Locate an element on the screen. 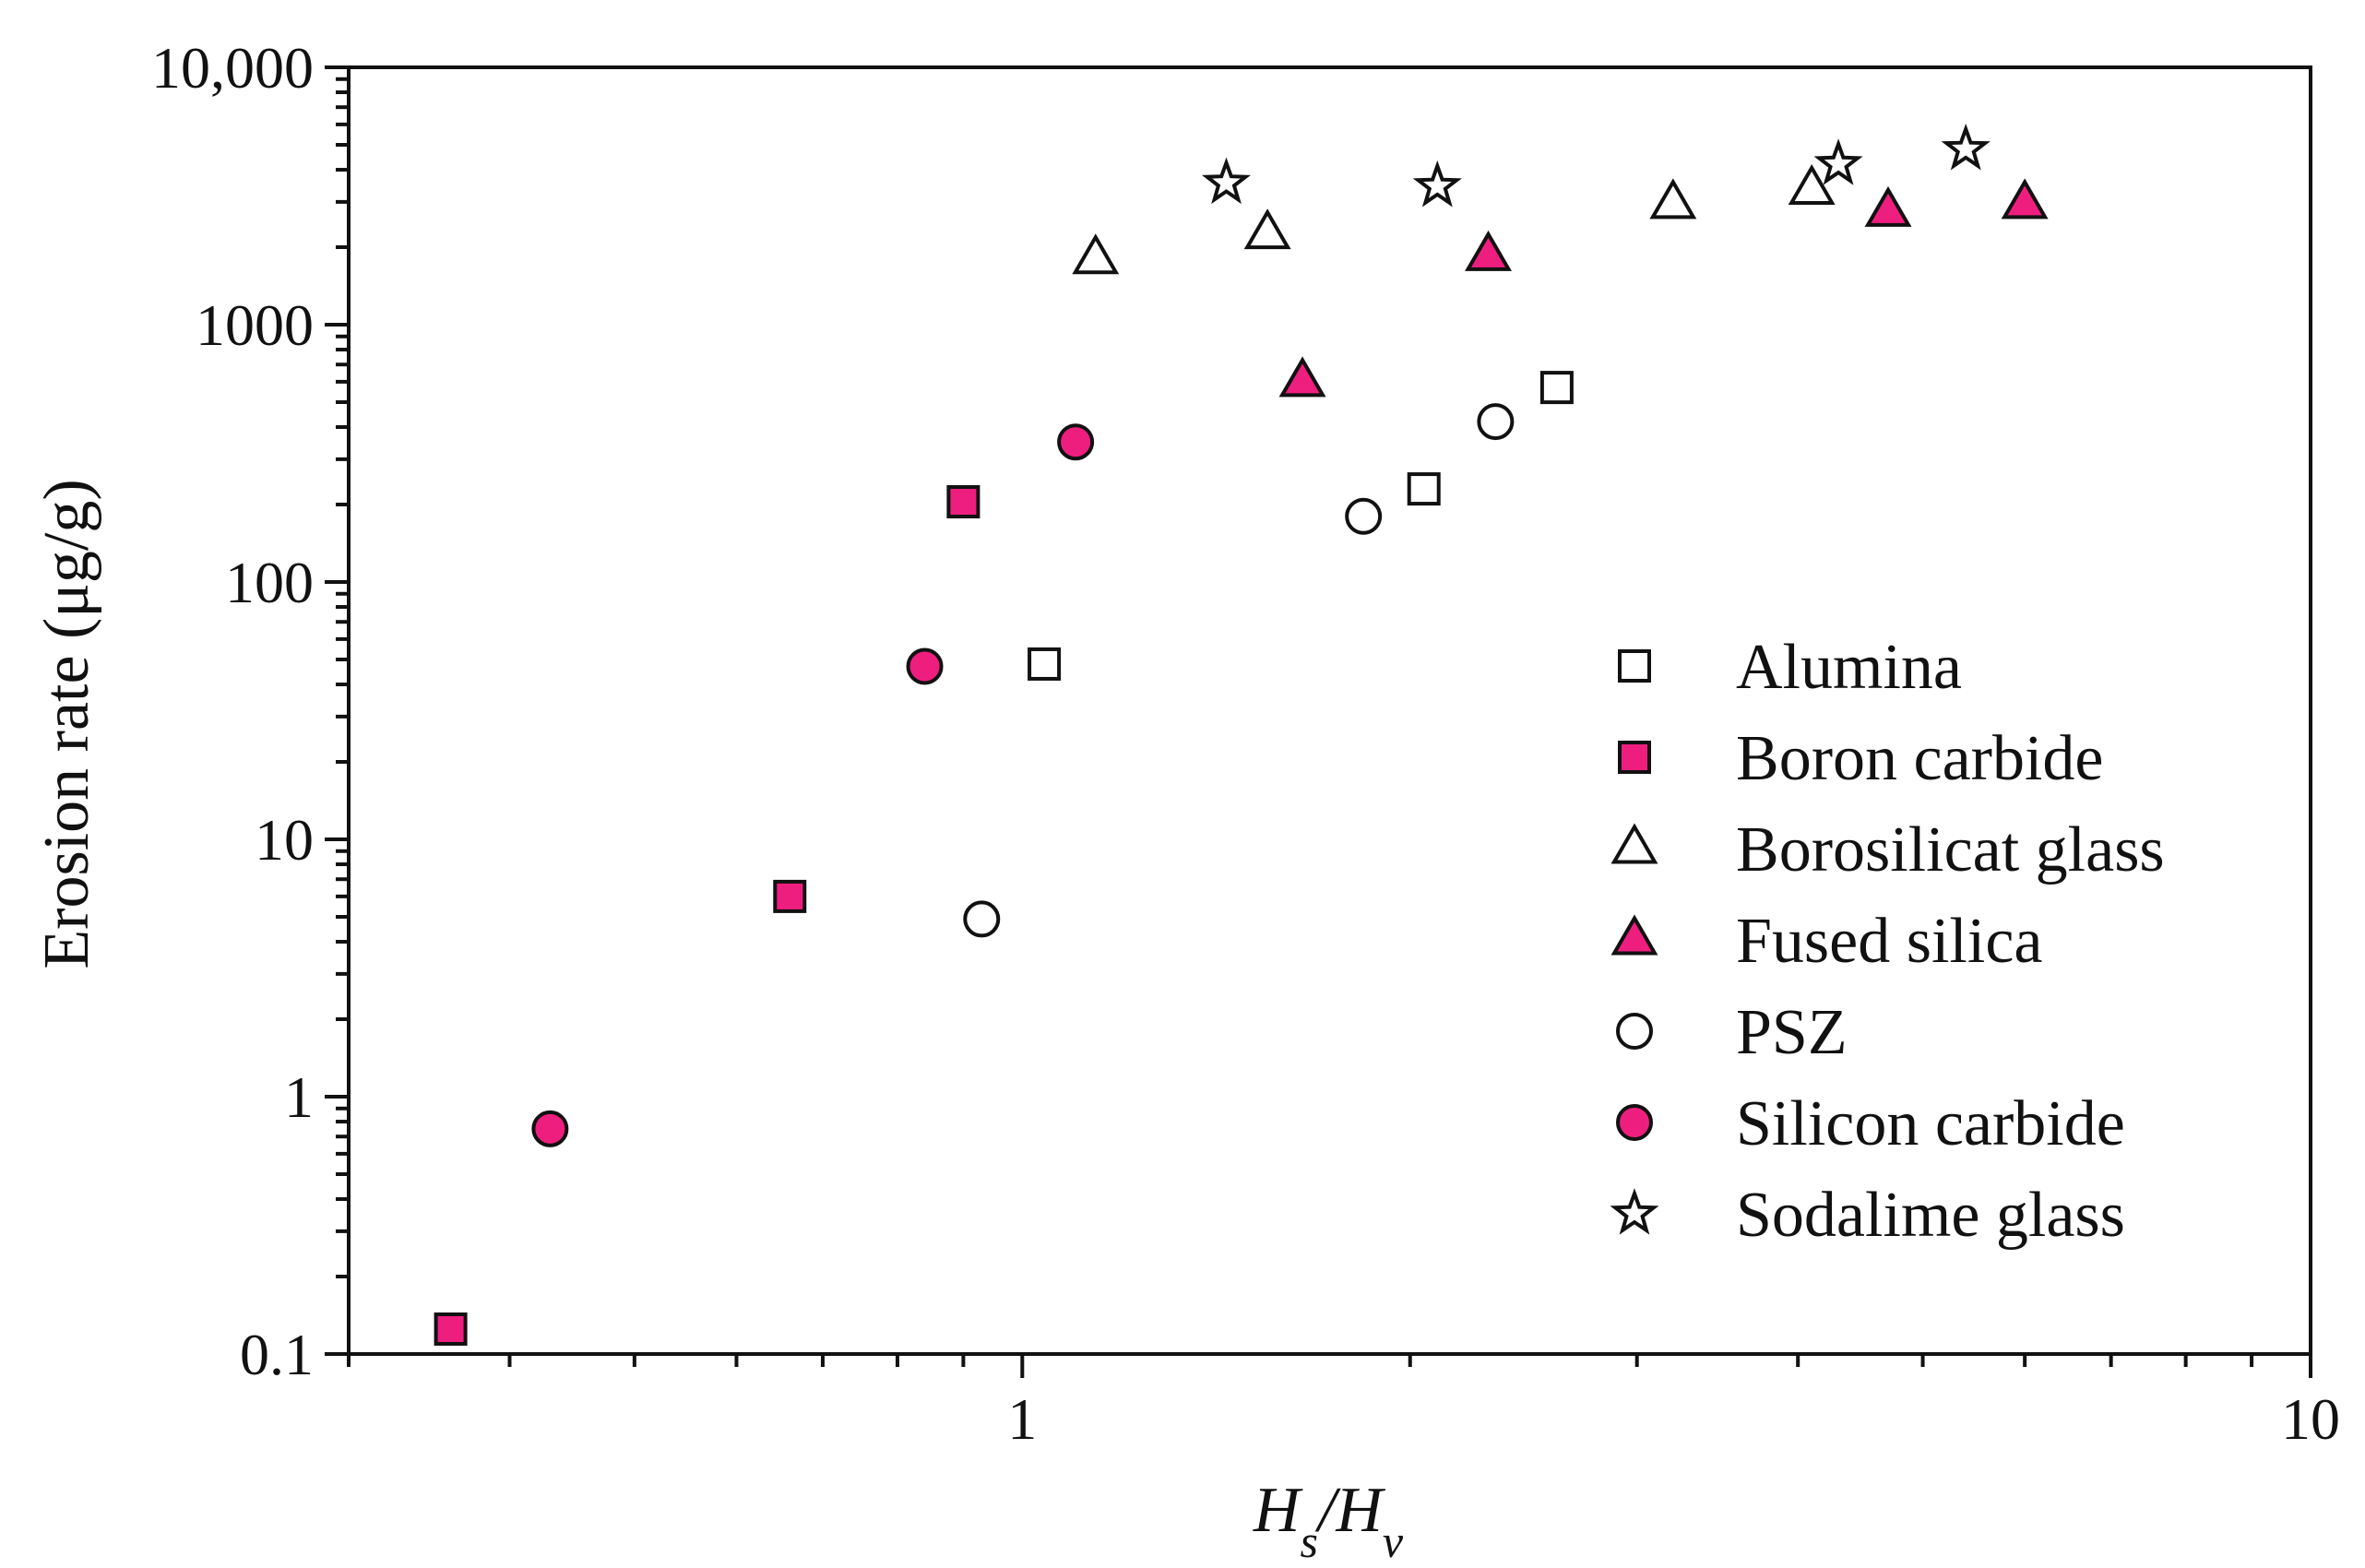 This screenshot has width=2365, height=1568. legend-entry-sodalime-glass: Sodalime glass is located at coordinates (1867, 1215).